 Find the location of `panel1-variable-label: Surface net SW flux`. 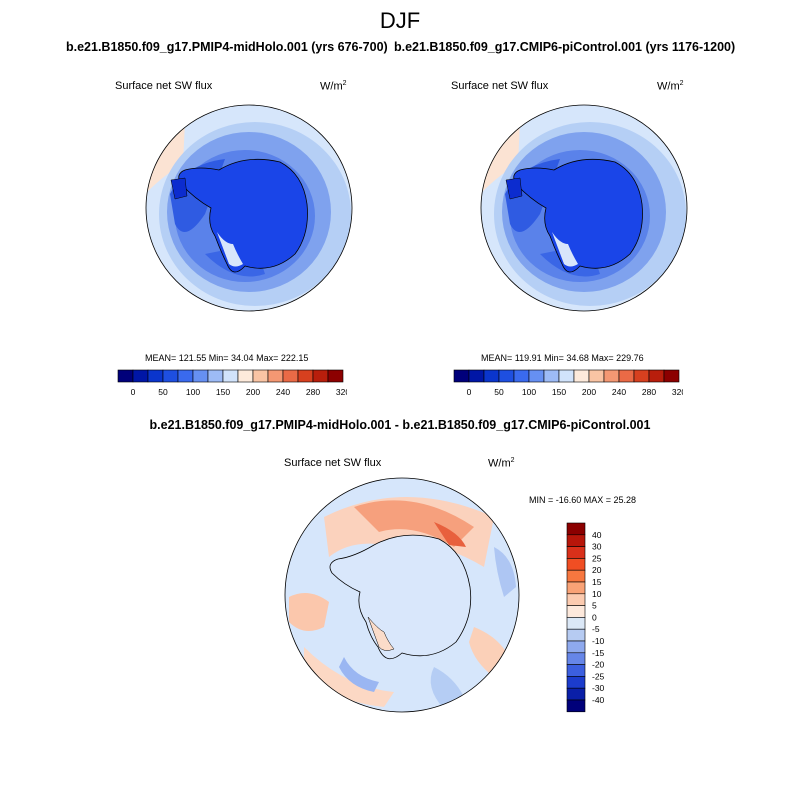

panel1-variable-label: Surface net SW flux is located at coordinates (164, 86).